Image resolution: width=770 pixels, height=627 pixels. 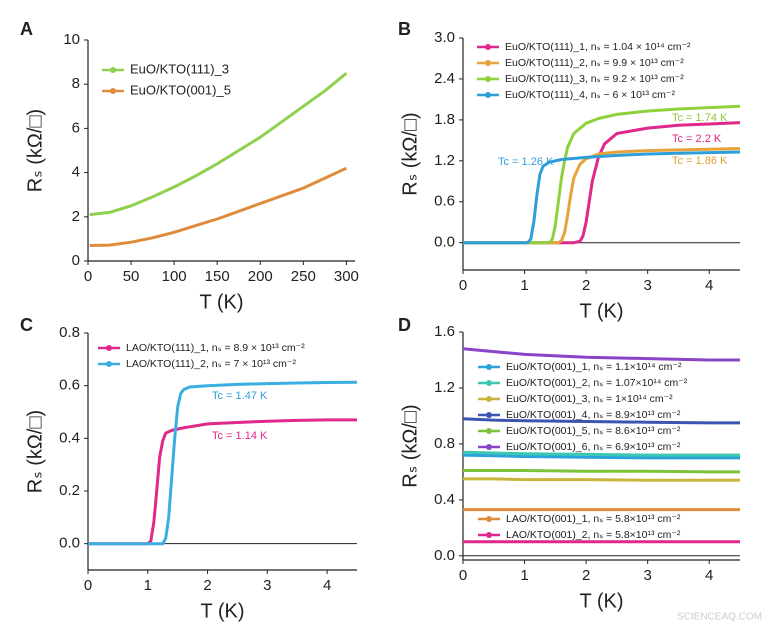 What do you see at coordinates (76, 172) in the screenshot?
I see `y-tick-label: 4` at bounding box center [76, 172].